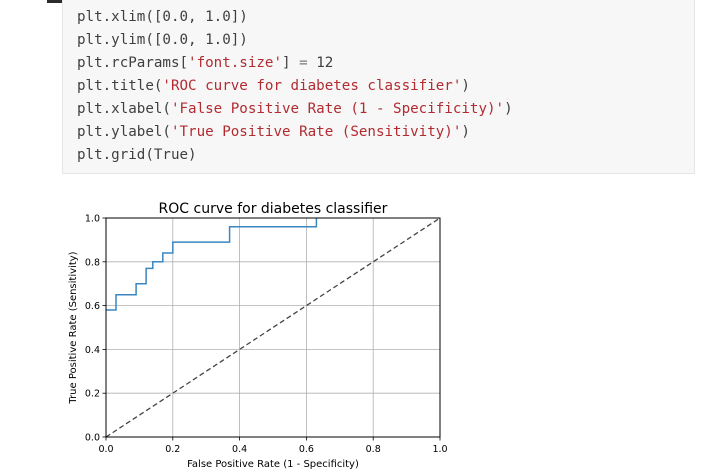  I want to click on code-token: 'font.size', so click(235, 63).